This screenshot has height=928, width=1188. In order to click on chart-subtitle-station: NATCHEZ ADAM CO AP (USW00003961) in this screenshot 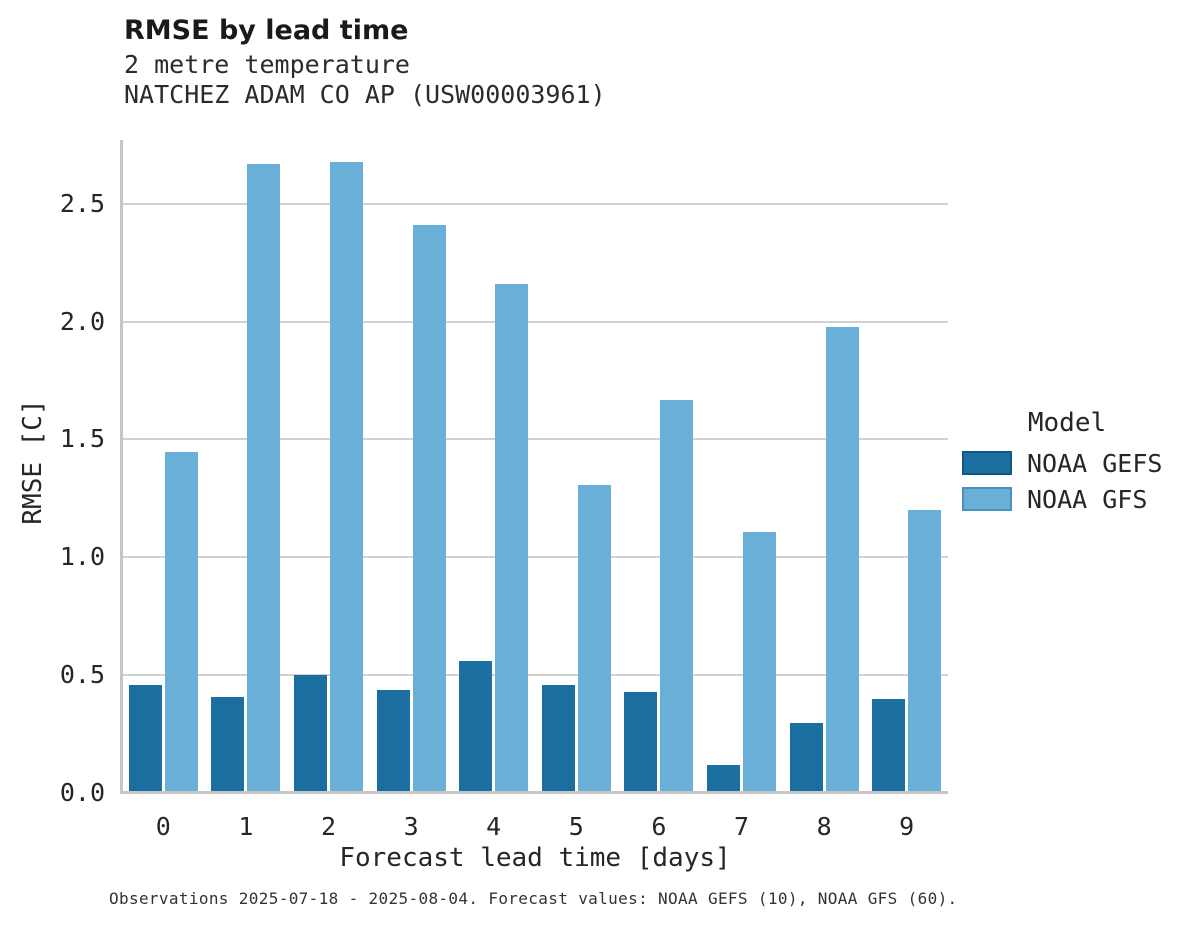, I will do `click(365, 94)`.